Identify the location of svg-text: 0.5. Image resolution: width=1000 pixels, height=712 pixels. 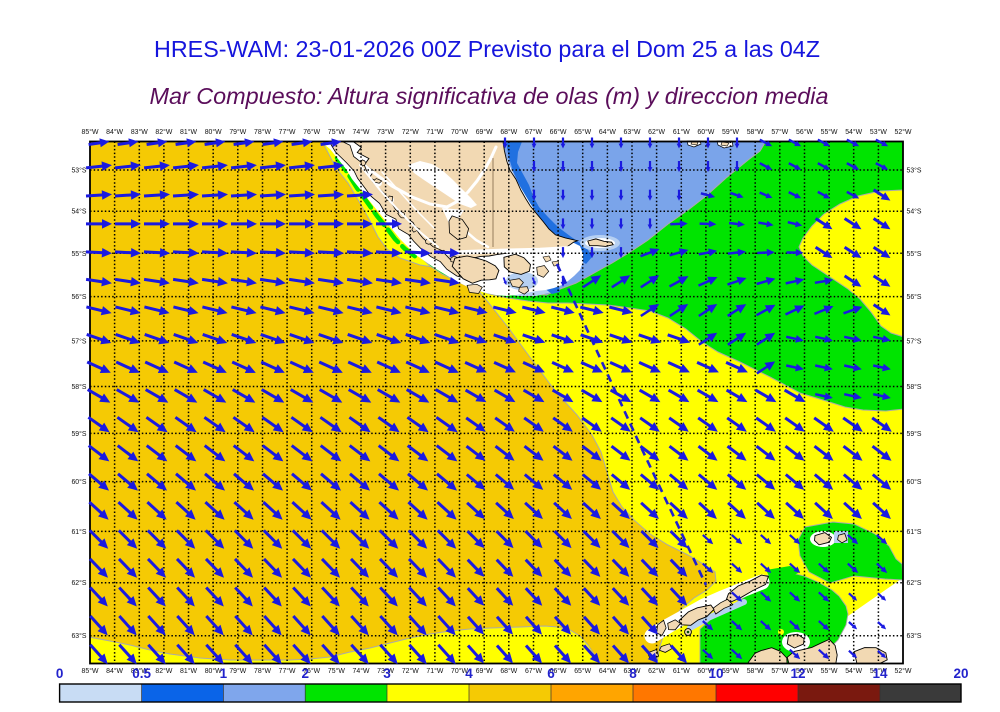
(141, 673).